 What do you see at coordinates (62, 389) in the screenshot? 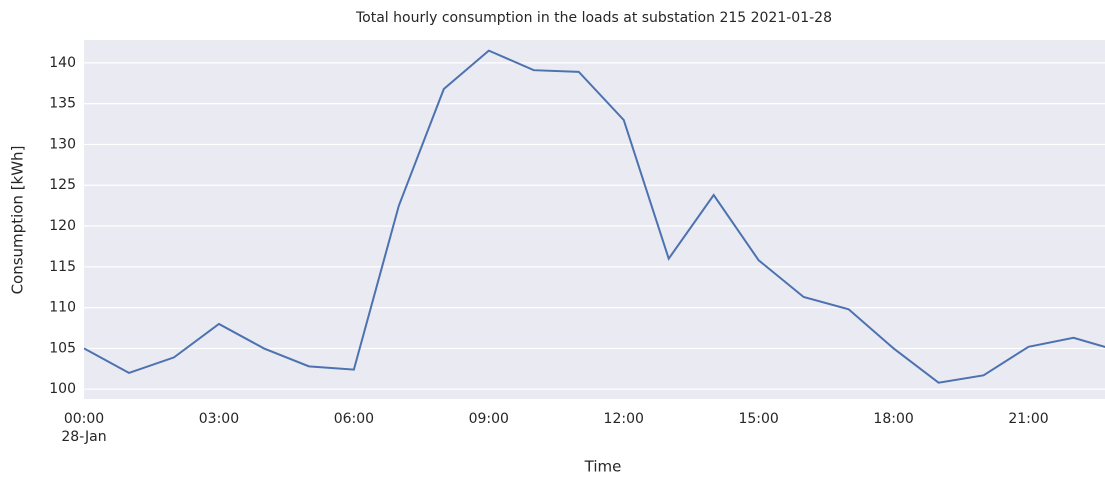
I see `y-tick-label: 100` at bounding box center [62, 389].